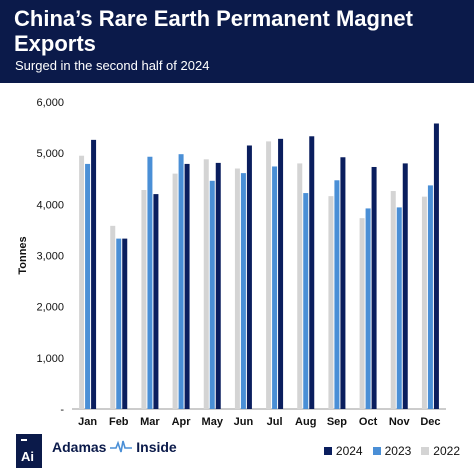 The image size is (474, 474). Describe the element at coordinates (300, 286) in the screenshot. I see `bar-2022-aug` at that location.